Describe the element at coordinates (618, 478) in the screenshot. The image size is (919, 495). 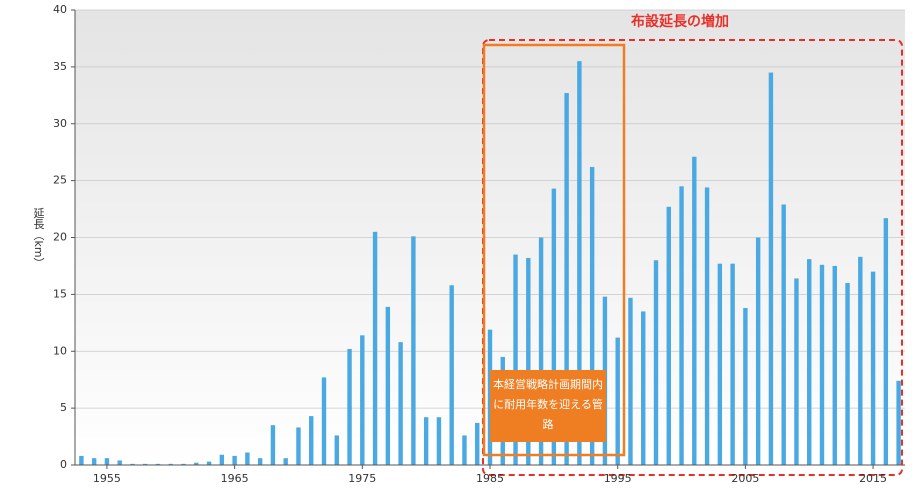
I see `x-tick-label: 1995` at that location.